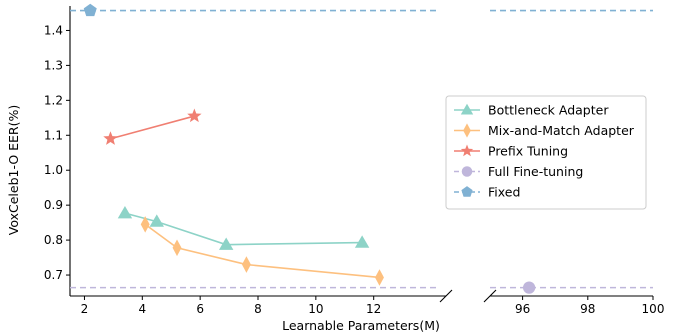  Describe the element at coordinates (315, 309) in the screenshot. I see `x-tick-left-label: 10` at that location.